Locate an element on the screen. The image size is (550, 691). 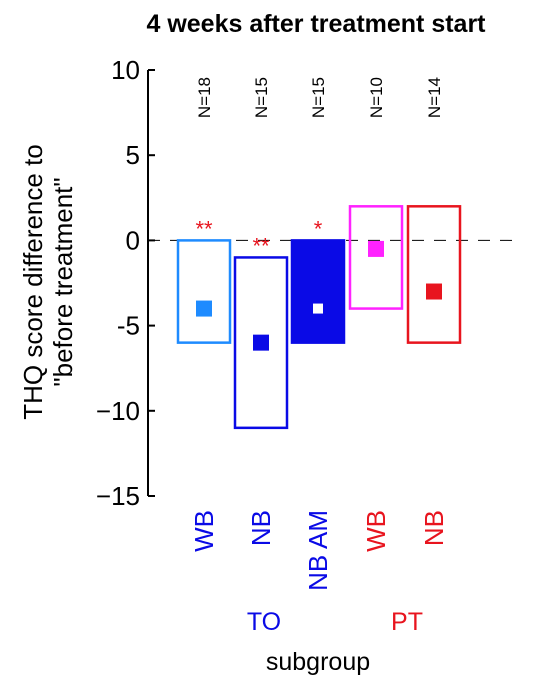
significance-marker: * is located at coordinates (318, 228).